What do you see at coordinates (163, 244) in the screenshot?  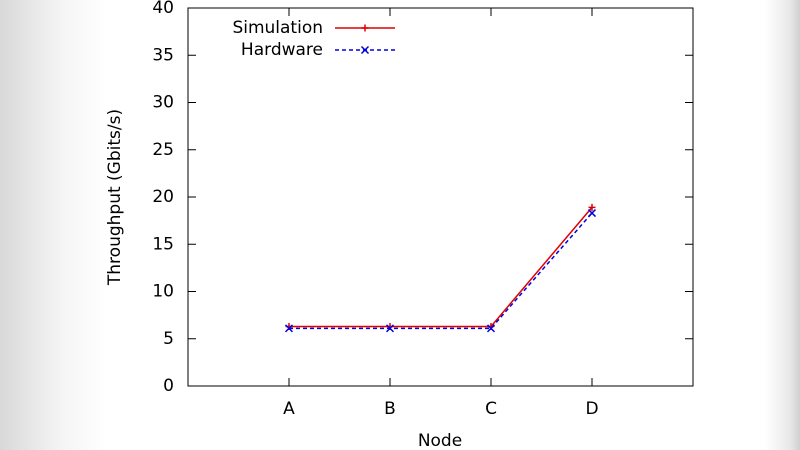 I see `y-tick-label: 15` at bounding box center [163, 244].